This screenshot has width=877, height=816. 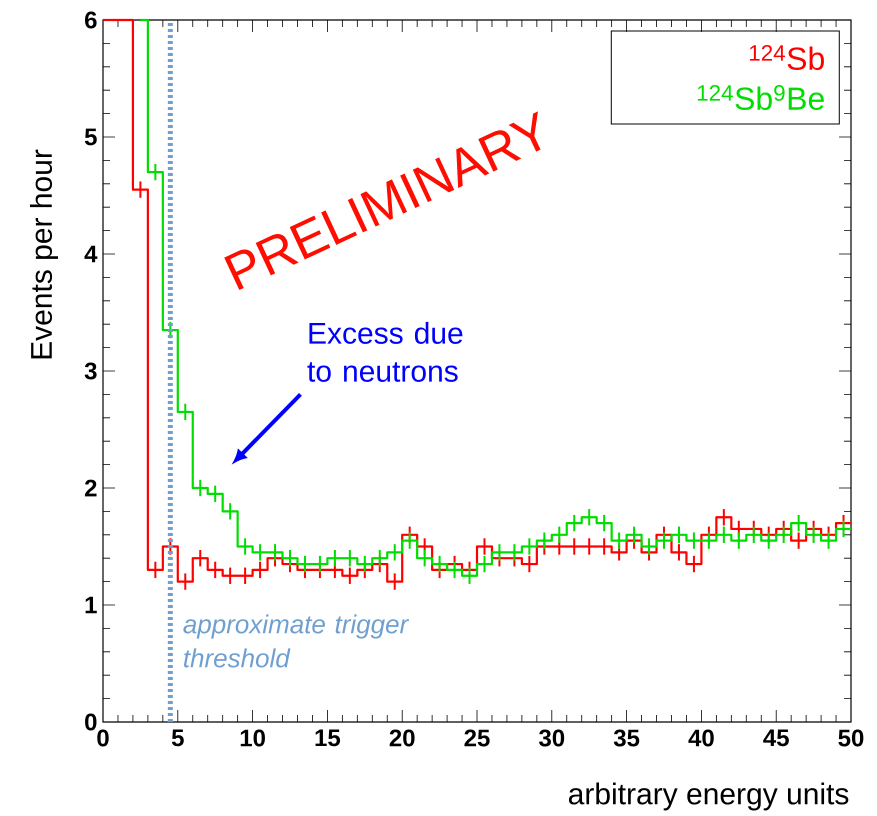 What do you see at coordinates (90, 137) in the screenshot?
I see `y-tick-label: 5` at bounding box center [90, 137].